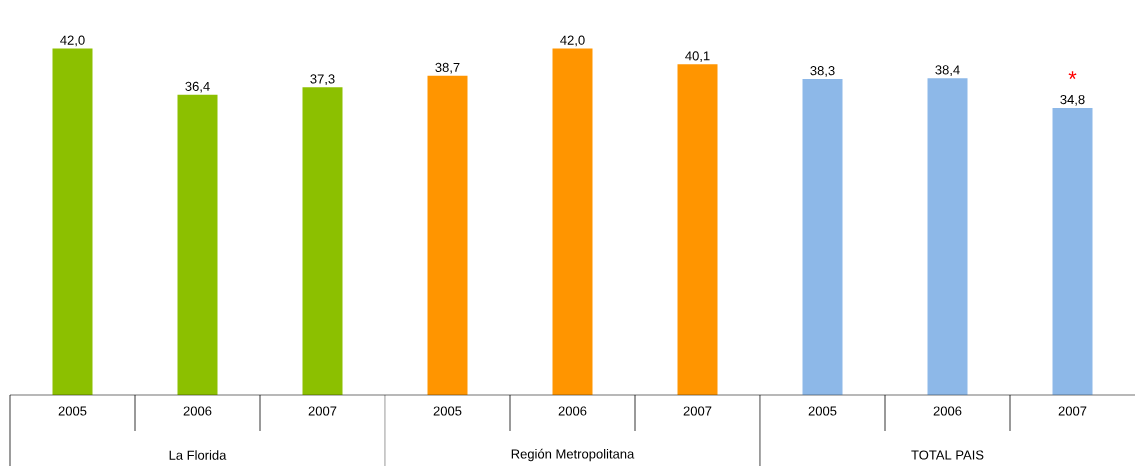 This screenshot has height=466, width=1135. I want to click on annotation: *, so click(1072, 75).